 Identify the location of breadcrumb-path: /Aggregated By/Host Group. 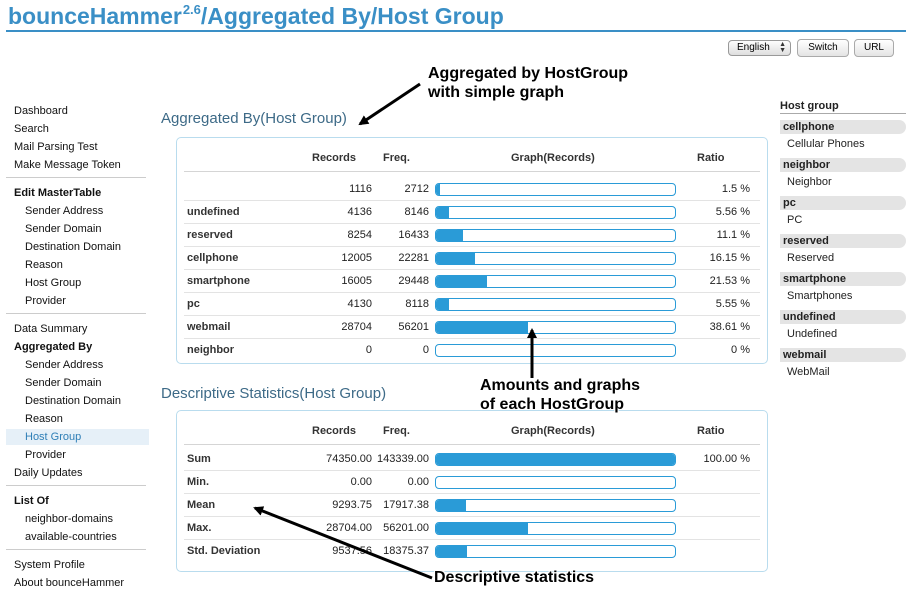
(352, 16).